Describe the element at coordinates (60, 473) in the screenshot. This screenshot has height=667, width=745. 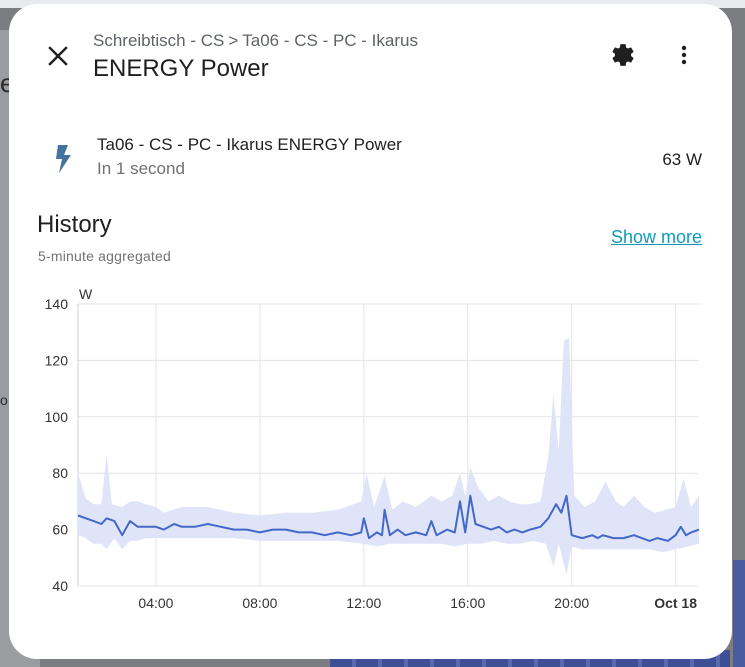
I see `y-tick-label: 80` at that location.